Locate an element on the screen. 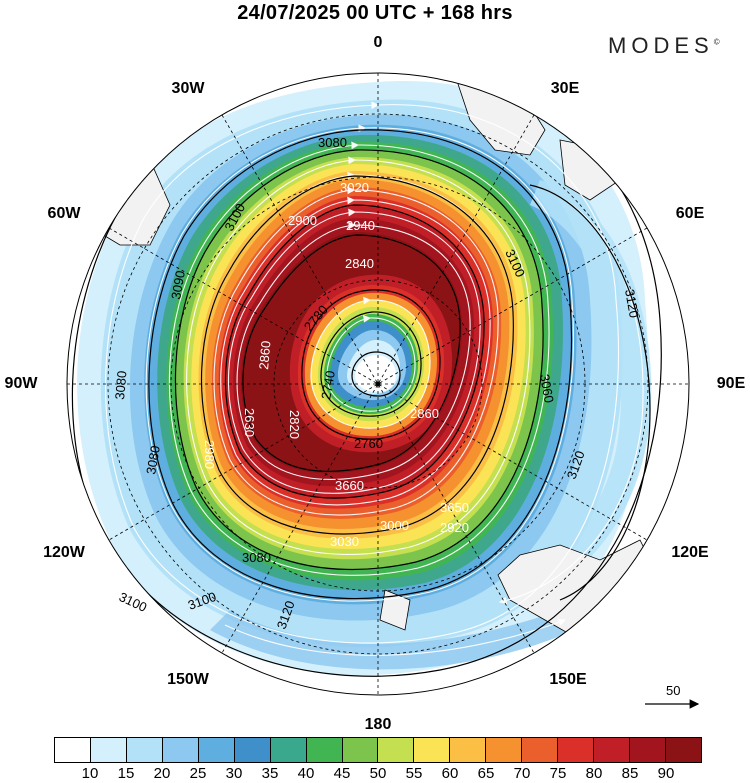 This screenshot has height=783, width=750. colorbar-tick-label: 40 is located at coordinates (306, 773).